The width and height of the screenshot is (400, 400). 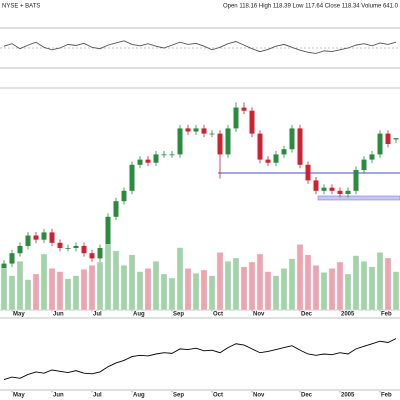 What do you see at coordinates (200, 47) in the screenshot?
I see `indicator-line` at bounding box center [200, 47].